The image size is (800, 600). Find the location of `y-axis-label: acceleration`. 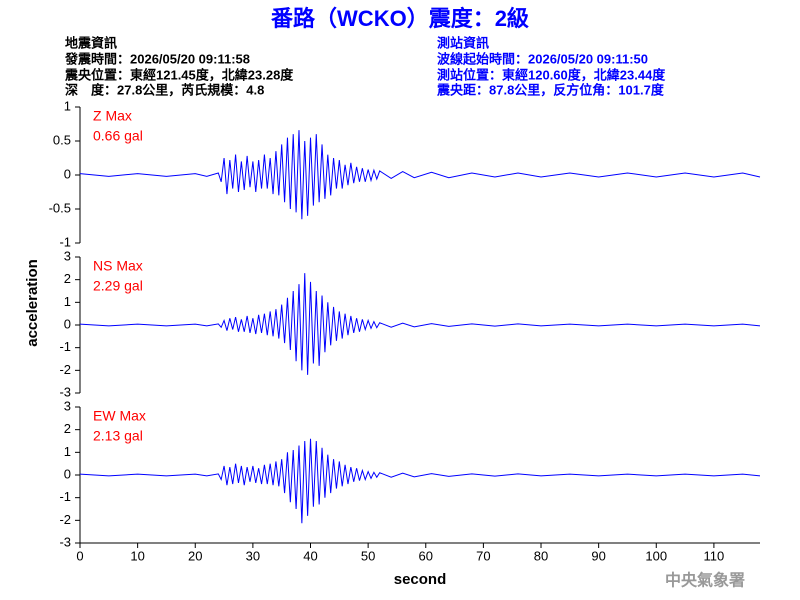

y-axis-label: acceleration is located at coordinates (32, 303).